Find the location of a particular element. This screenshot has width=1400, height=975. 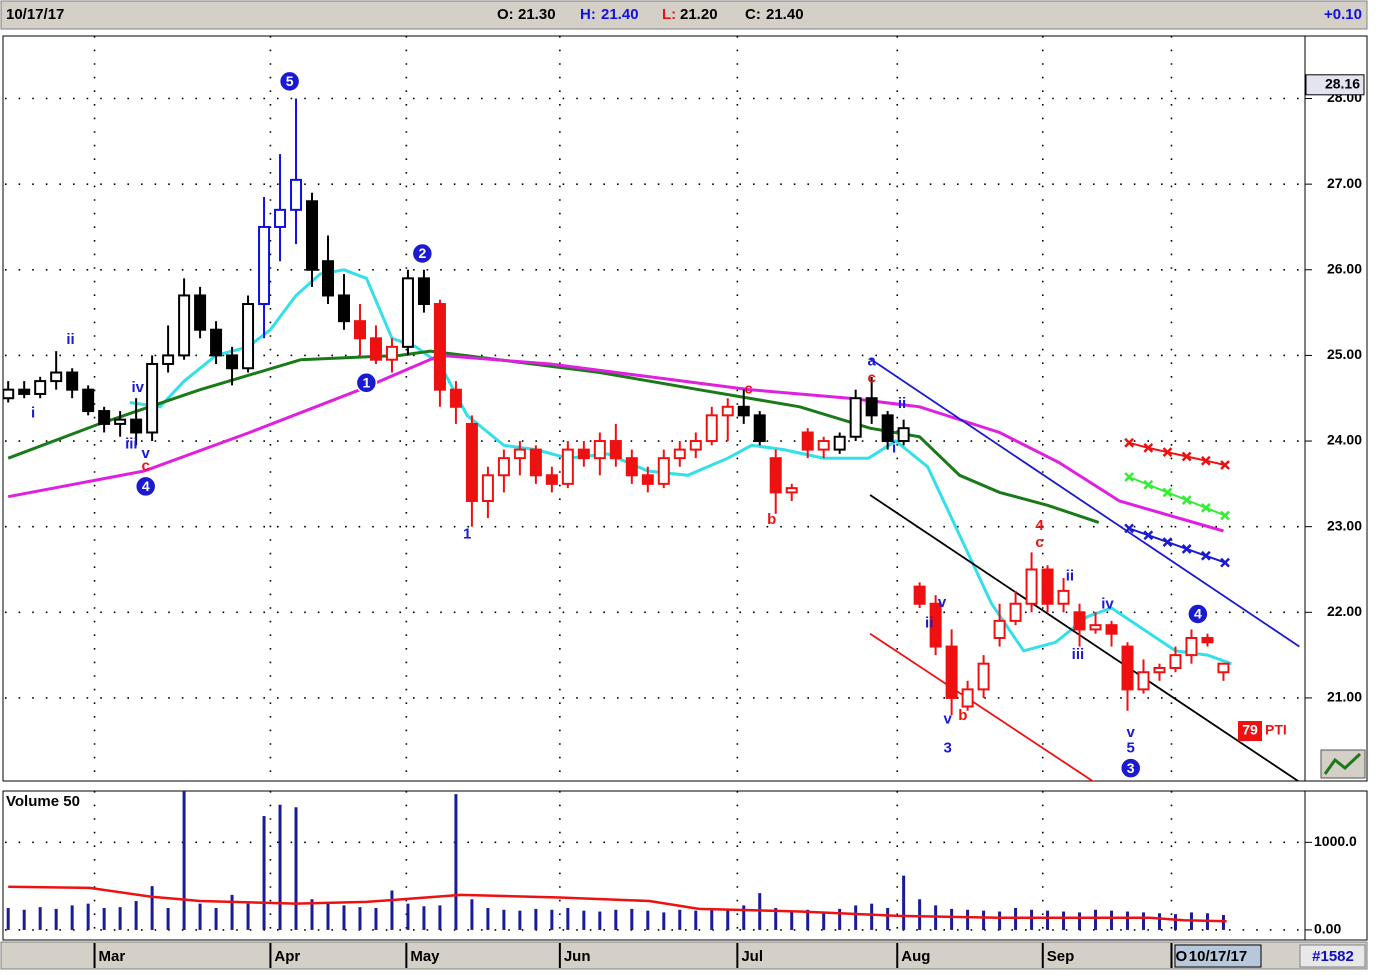

wave-label: ii is located at coordinates (70, 339).